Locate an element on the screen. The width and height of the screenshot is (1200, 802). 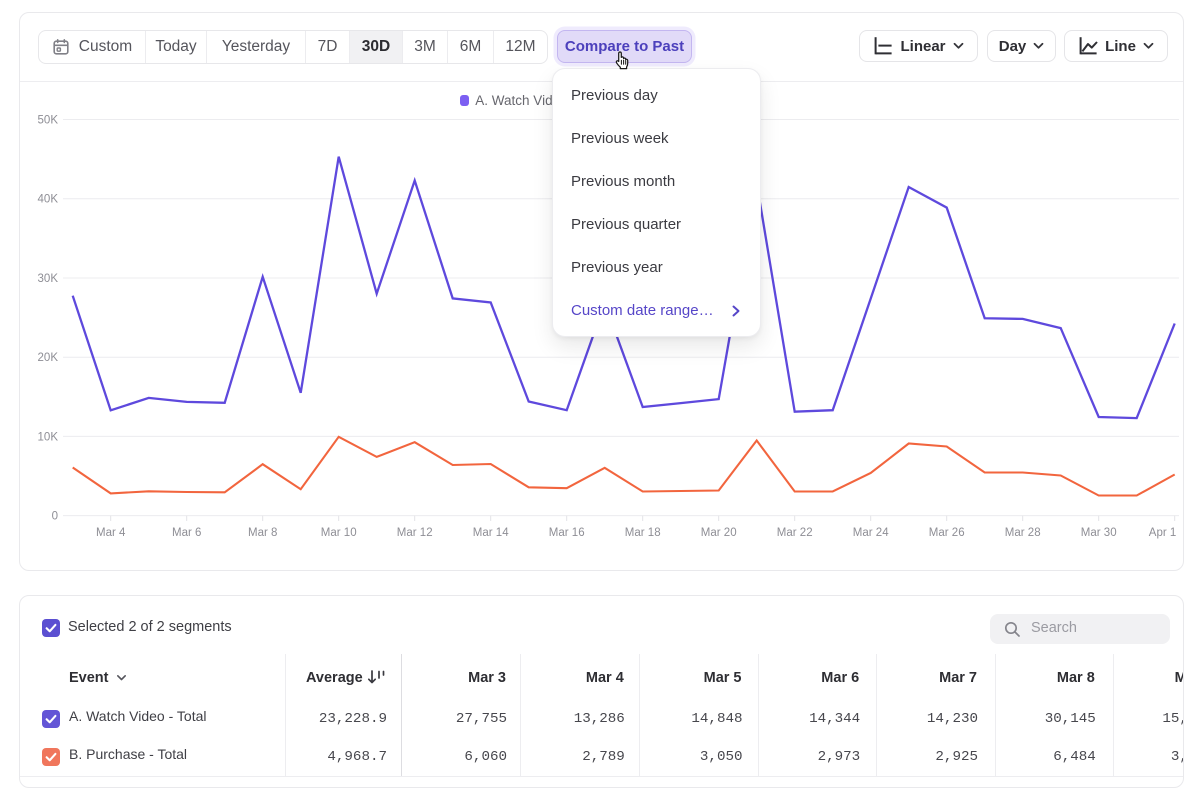
svg-text: Mar 18 is located at coordinates (643, 533).